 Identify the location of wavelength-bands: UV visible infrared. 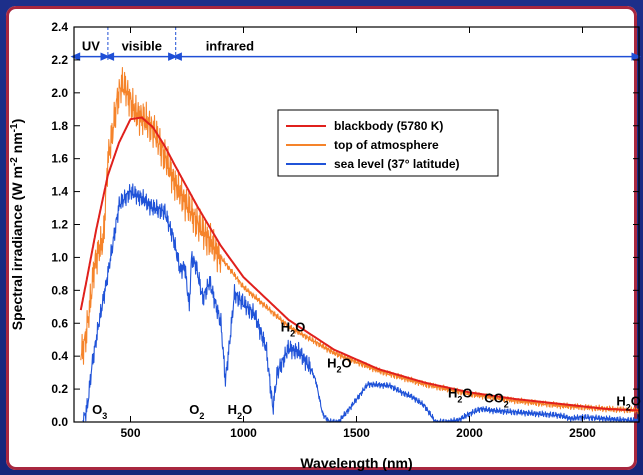
(356, 44).